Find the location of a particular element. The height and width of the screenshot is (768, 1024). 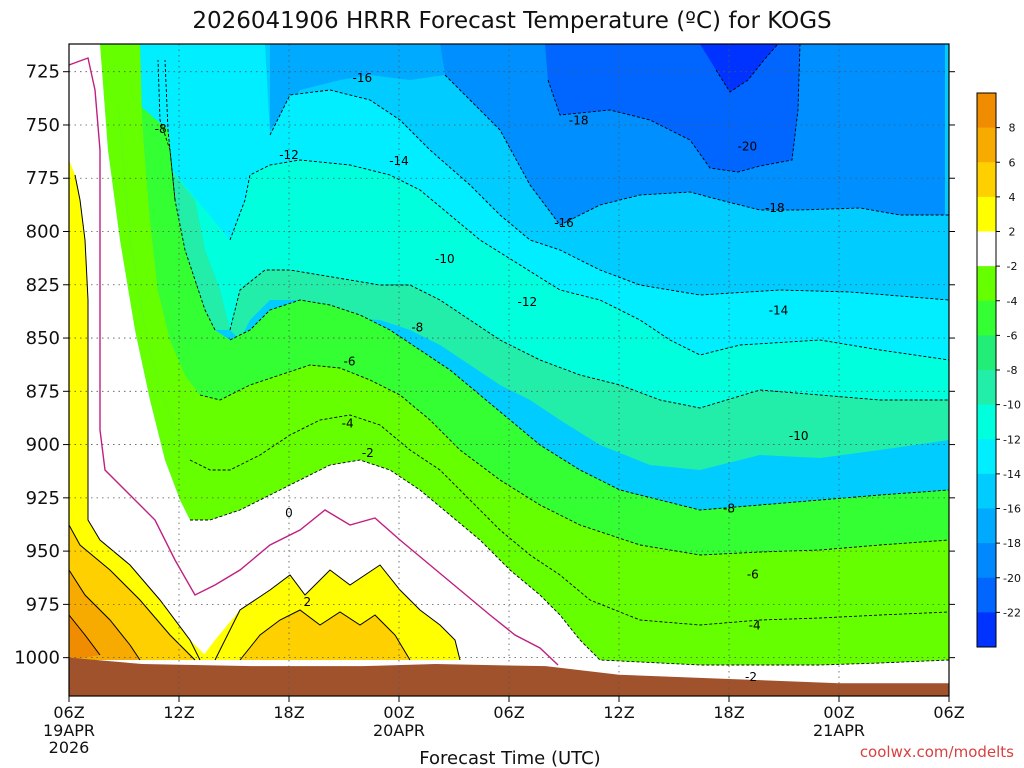

colorbar-label: -6 is located at coordinates (1012, 335).